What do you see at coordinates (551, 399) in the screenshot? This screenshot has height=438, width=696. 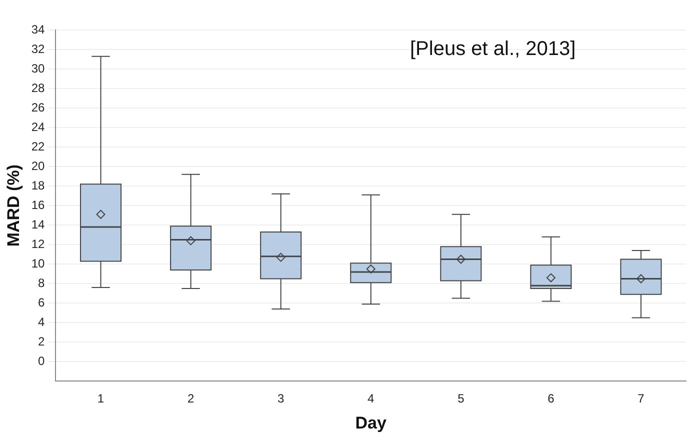 I see `x-tick-label: 6` at bounding box center [551, 399].